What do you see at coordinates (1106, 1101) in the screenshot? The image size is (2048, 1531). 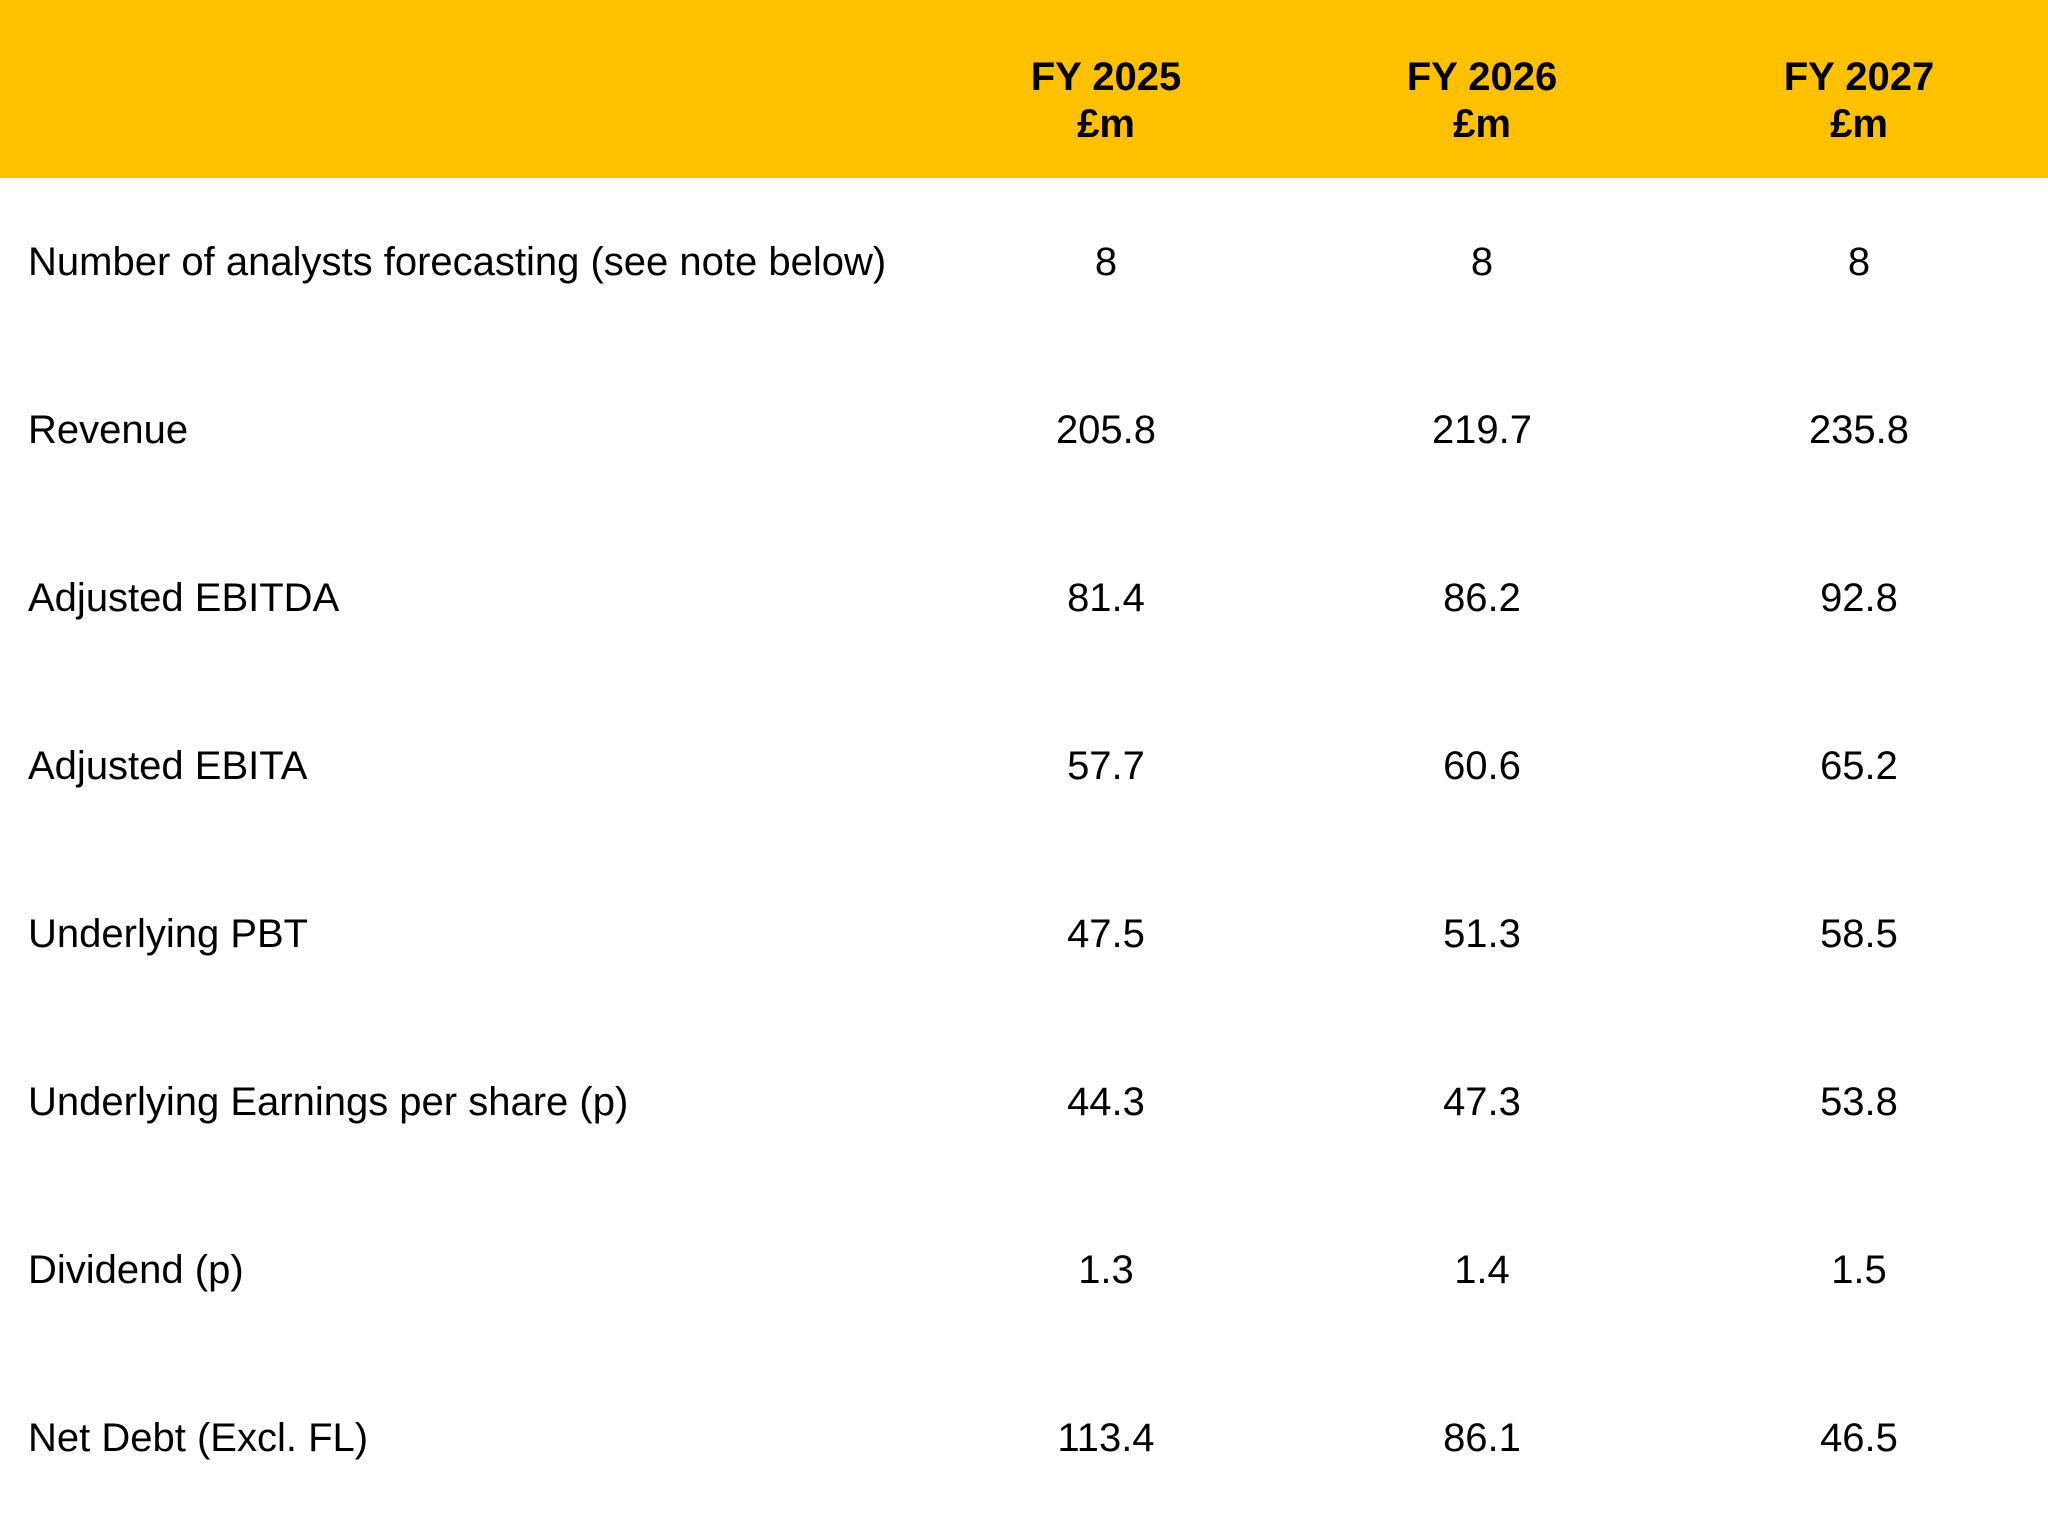 I see `cell-fy2025-value: 44.3` at bounding box center [1106, 1101].